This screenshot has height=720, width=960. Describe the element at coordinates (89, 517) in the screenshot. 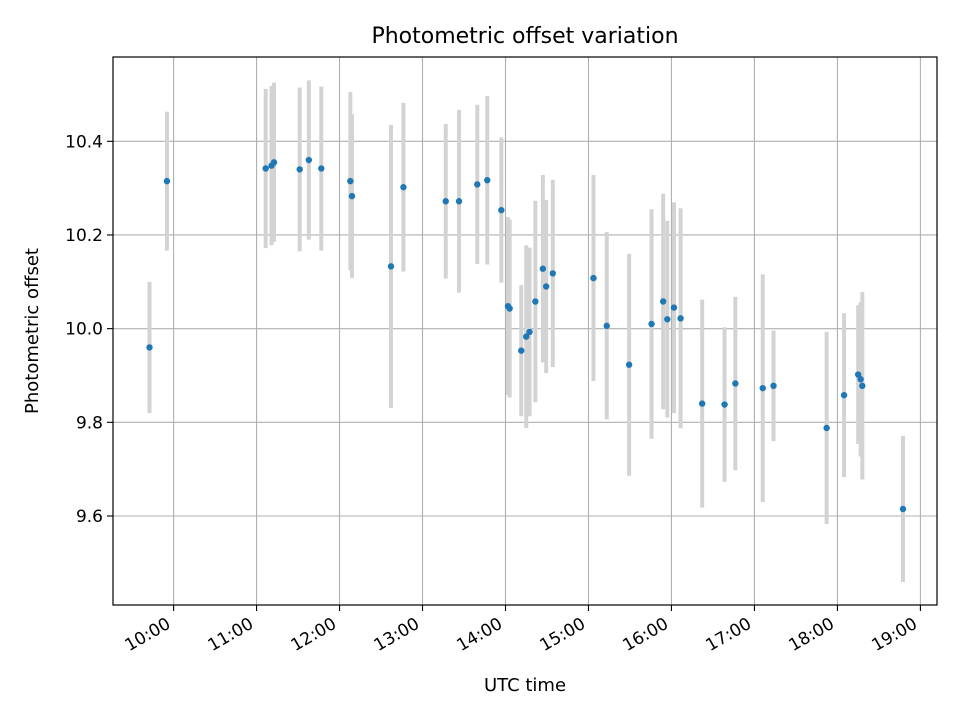

I see `y-tick-label: 9.6` at that location.